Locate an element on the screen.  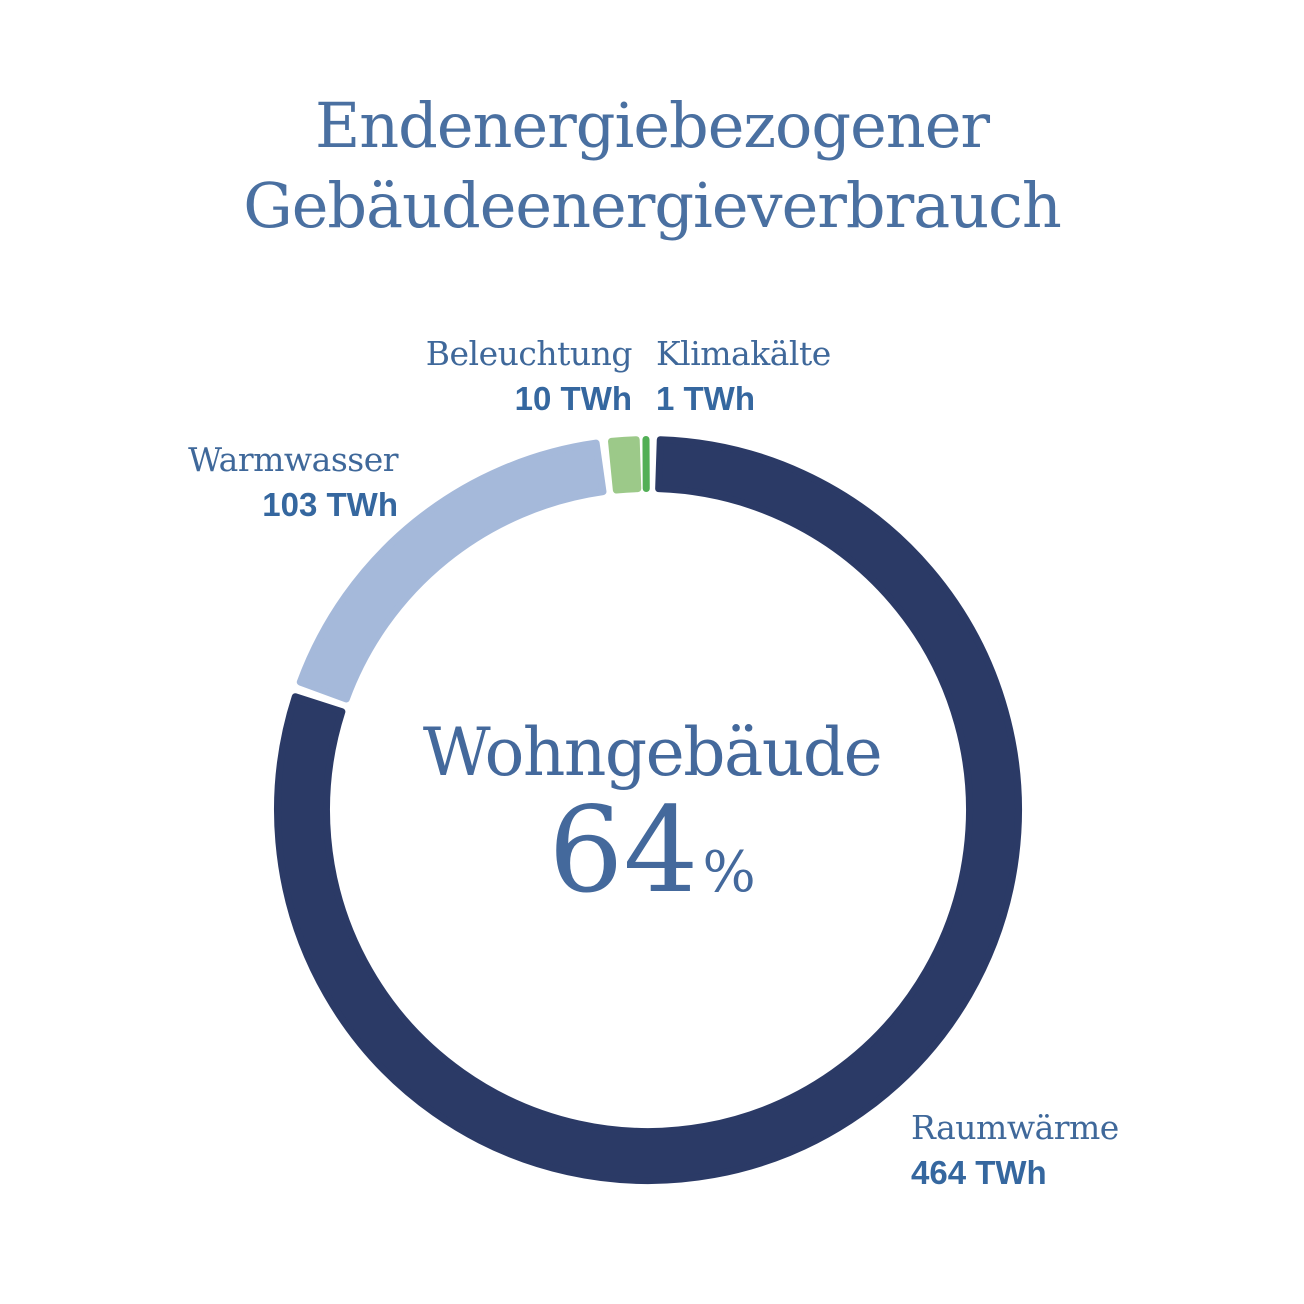
segment-name: Beleuchtung is located at coordinates (529, 353).